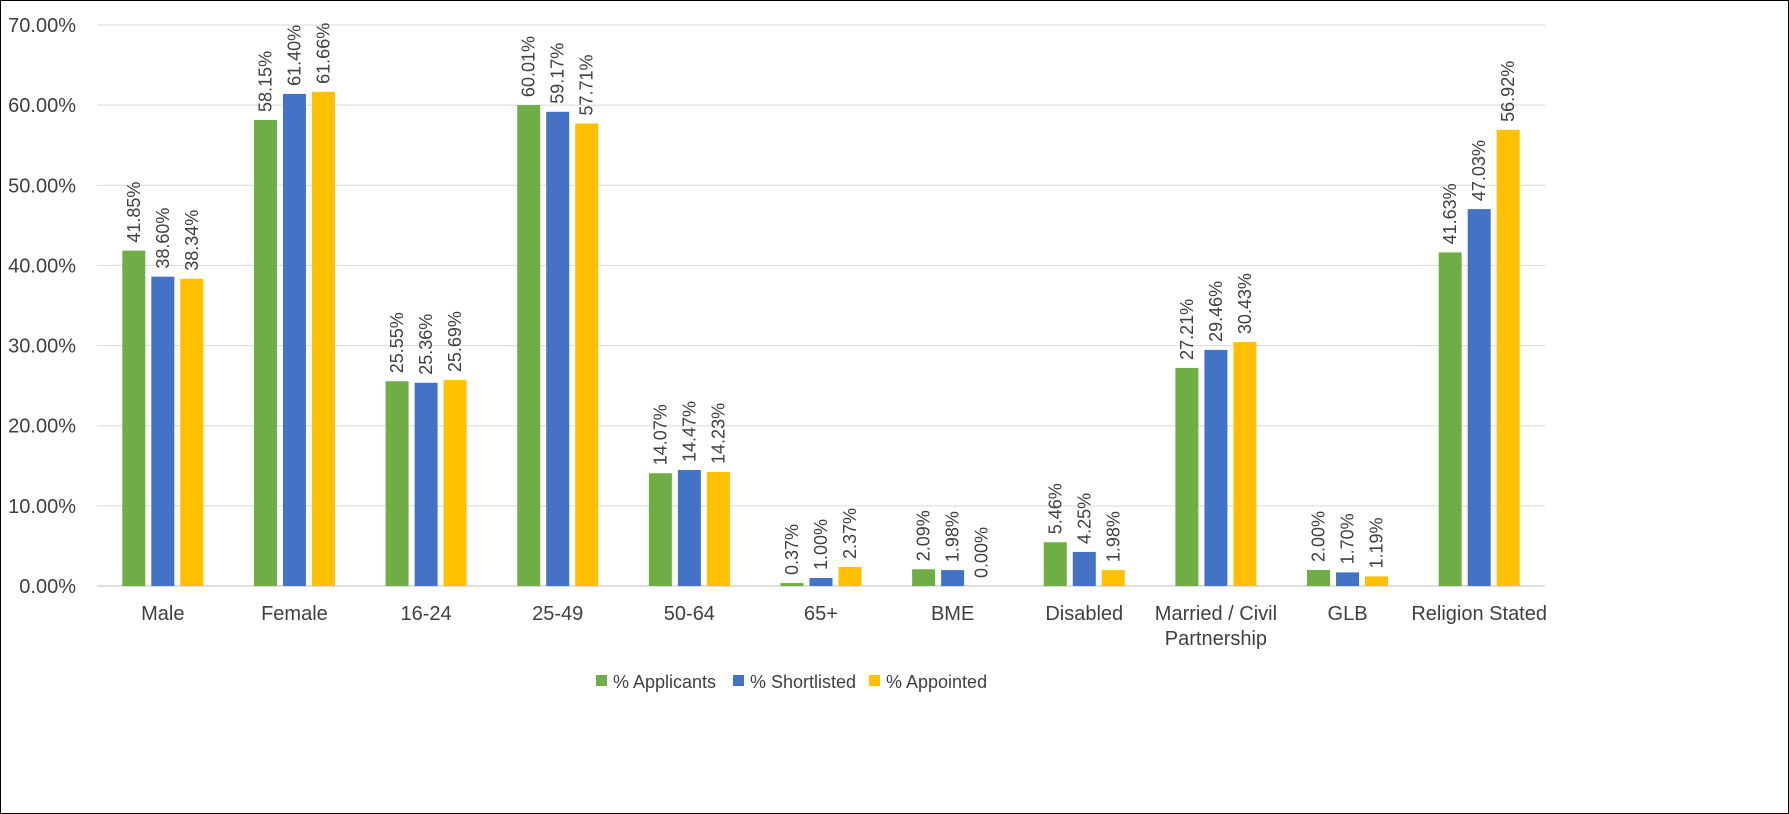  What do you see at coordinates (664, 682) in the screenshot?
I see `legend-label: % Applicants` at bounding box center [664, 682].